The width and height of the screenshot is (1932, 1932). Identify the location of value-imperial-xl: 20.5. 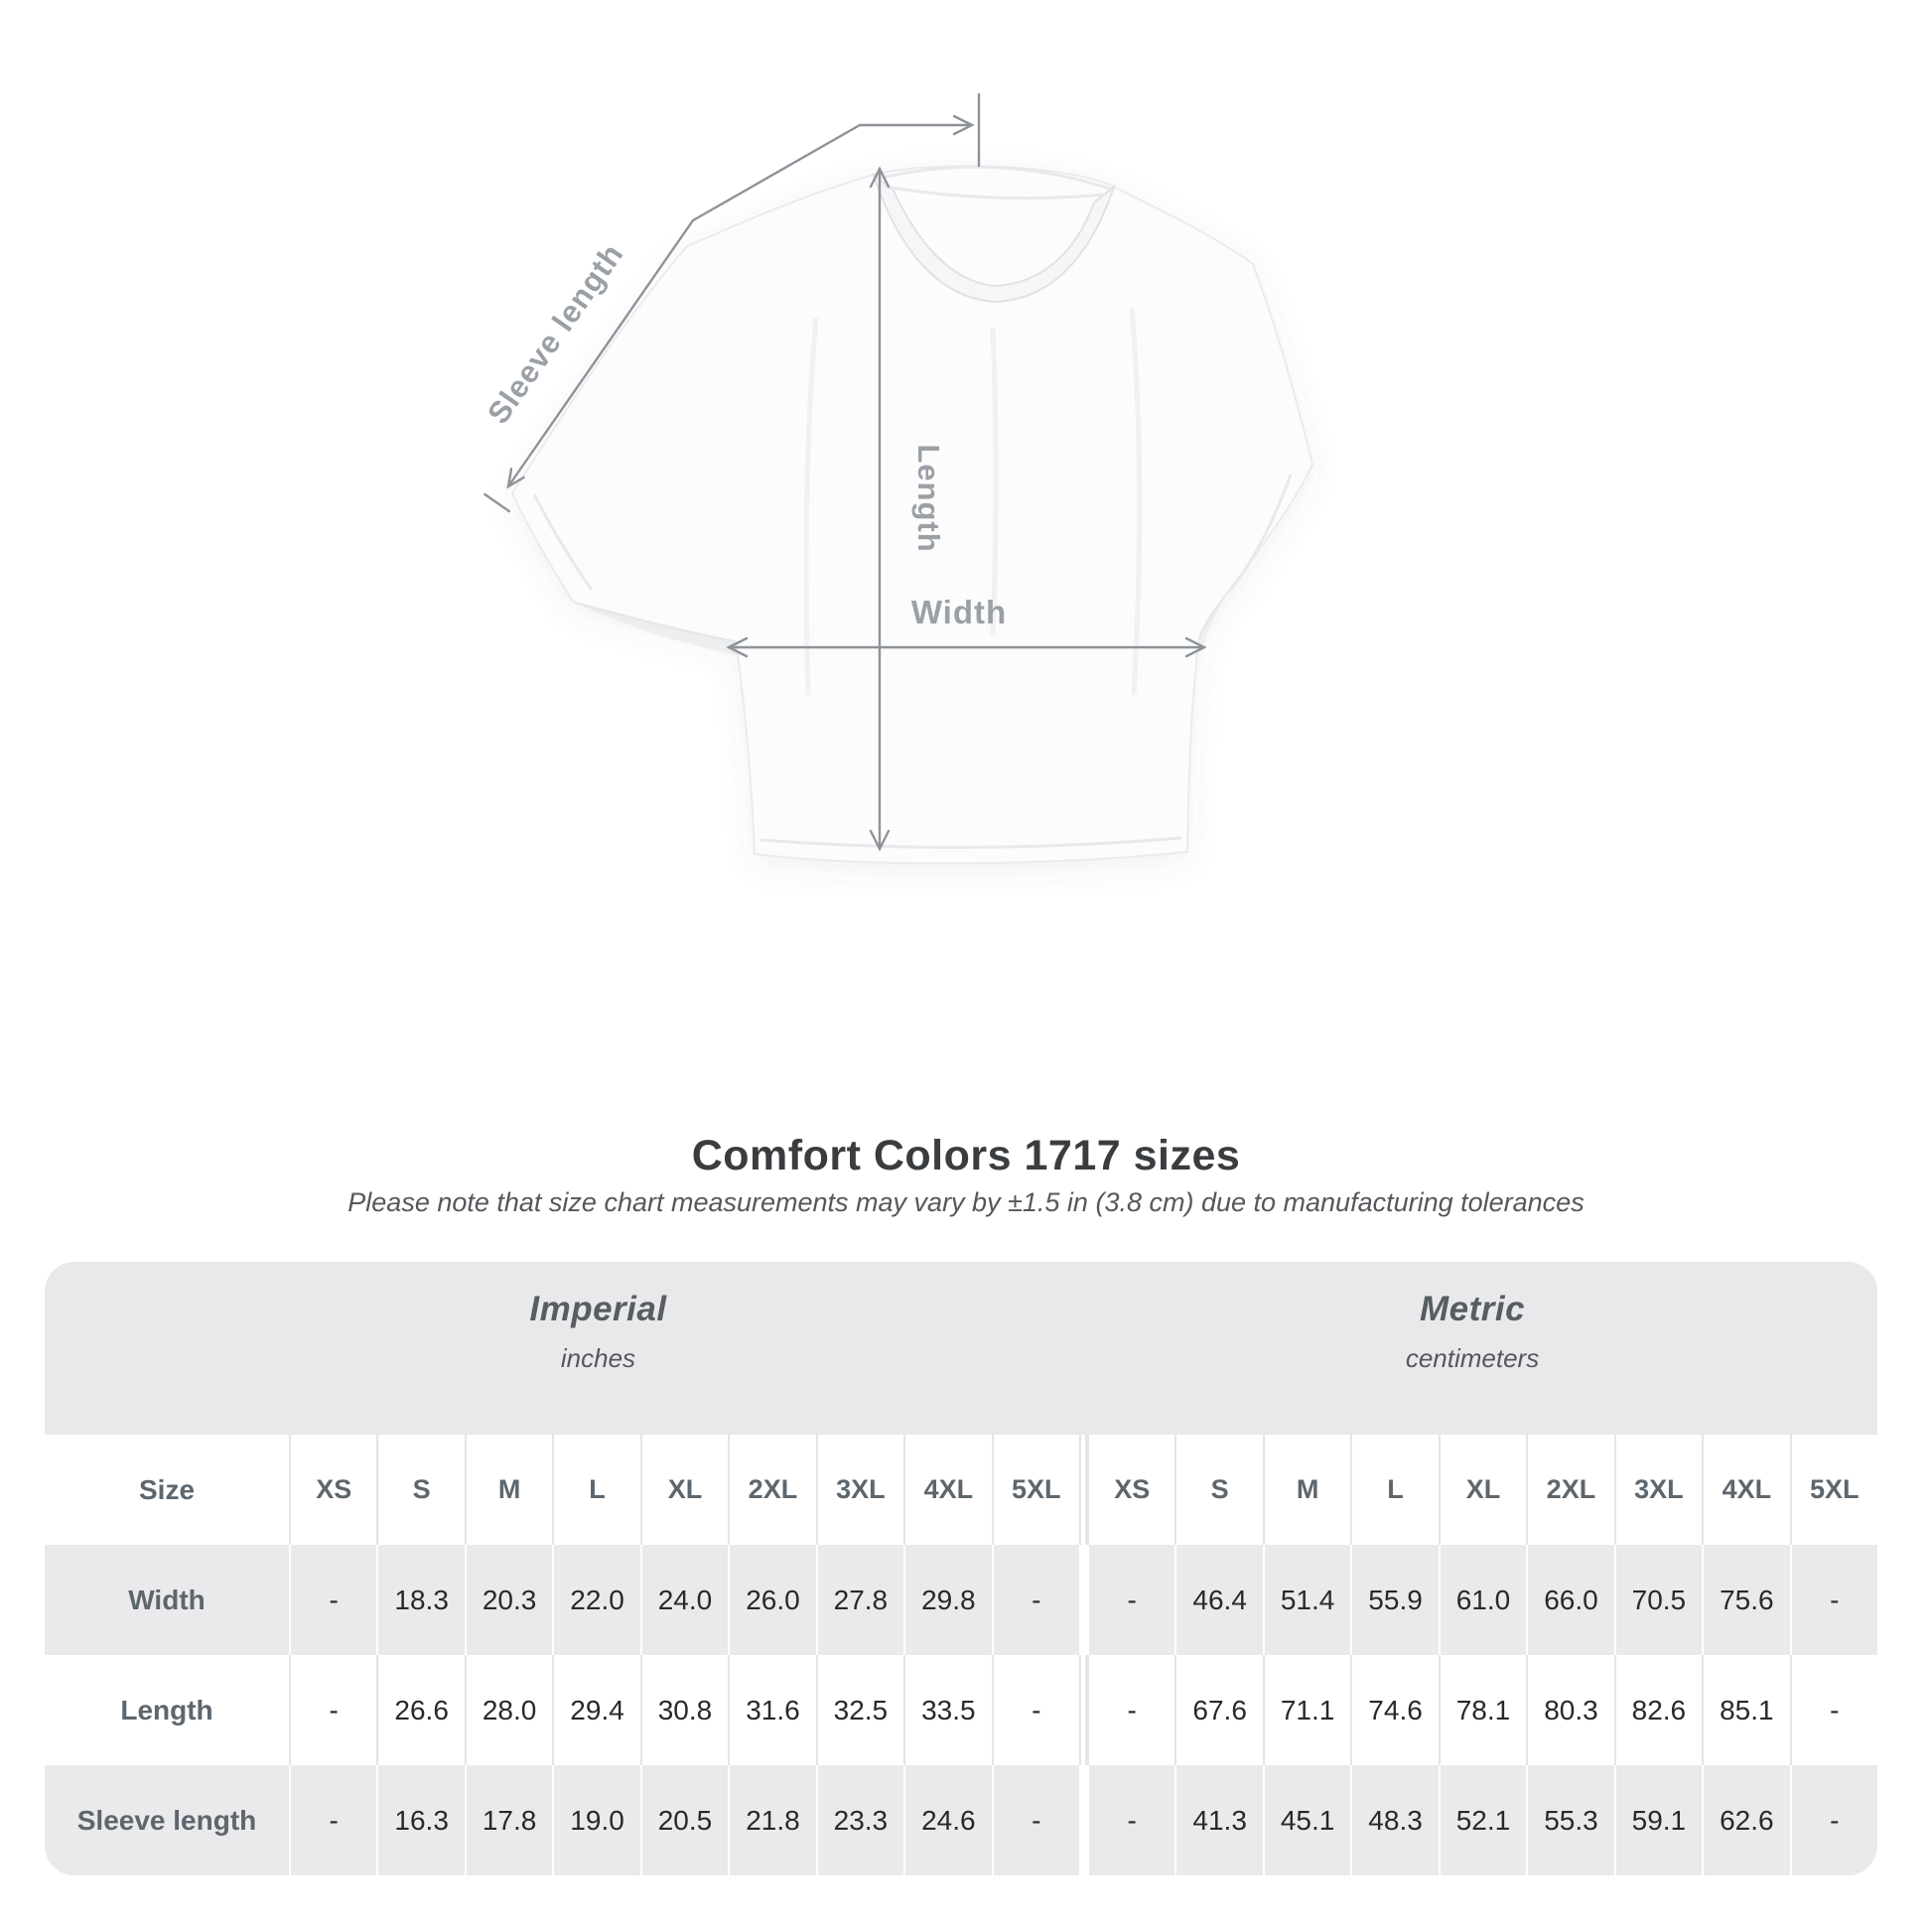
(683, 1820).